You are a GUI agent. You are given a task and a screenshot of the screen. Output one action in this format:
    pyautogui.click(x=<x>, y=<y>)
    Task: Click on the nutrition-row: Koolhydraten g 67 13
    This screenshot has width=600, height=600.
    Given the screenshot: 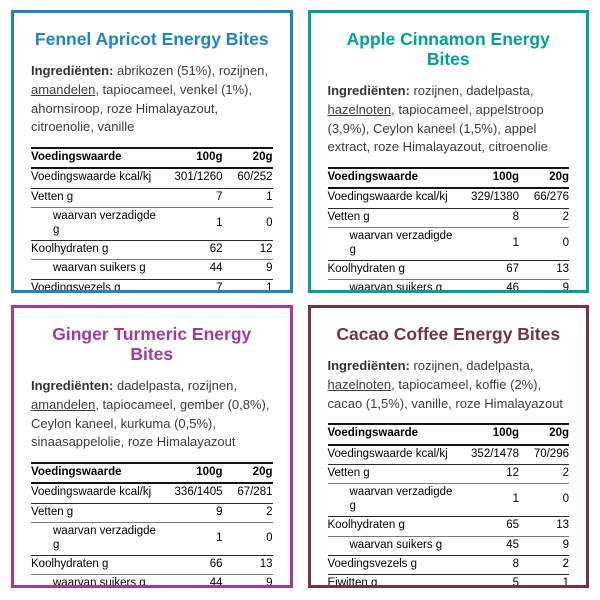 What is the action you would take?
    pyautogui.click(x=448, y=270)
    